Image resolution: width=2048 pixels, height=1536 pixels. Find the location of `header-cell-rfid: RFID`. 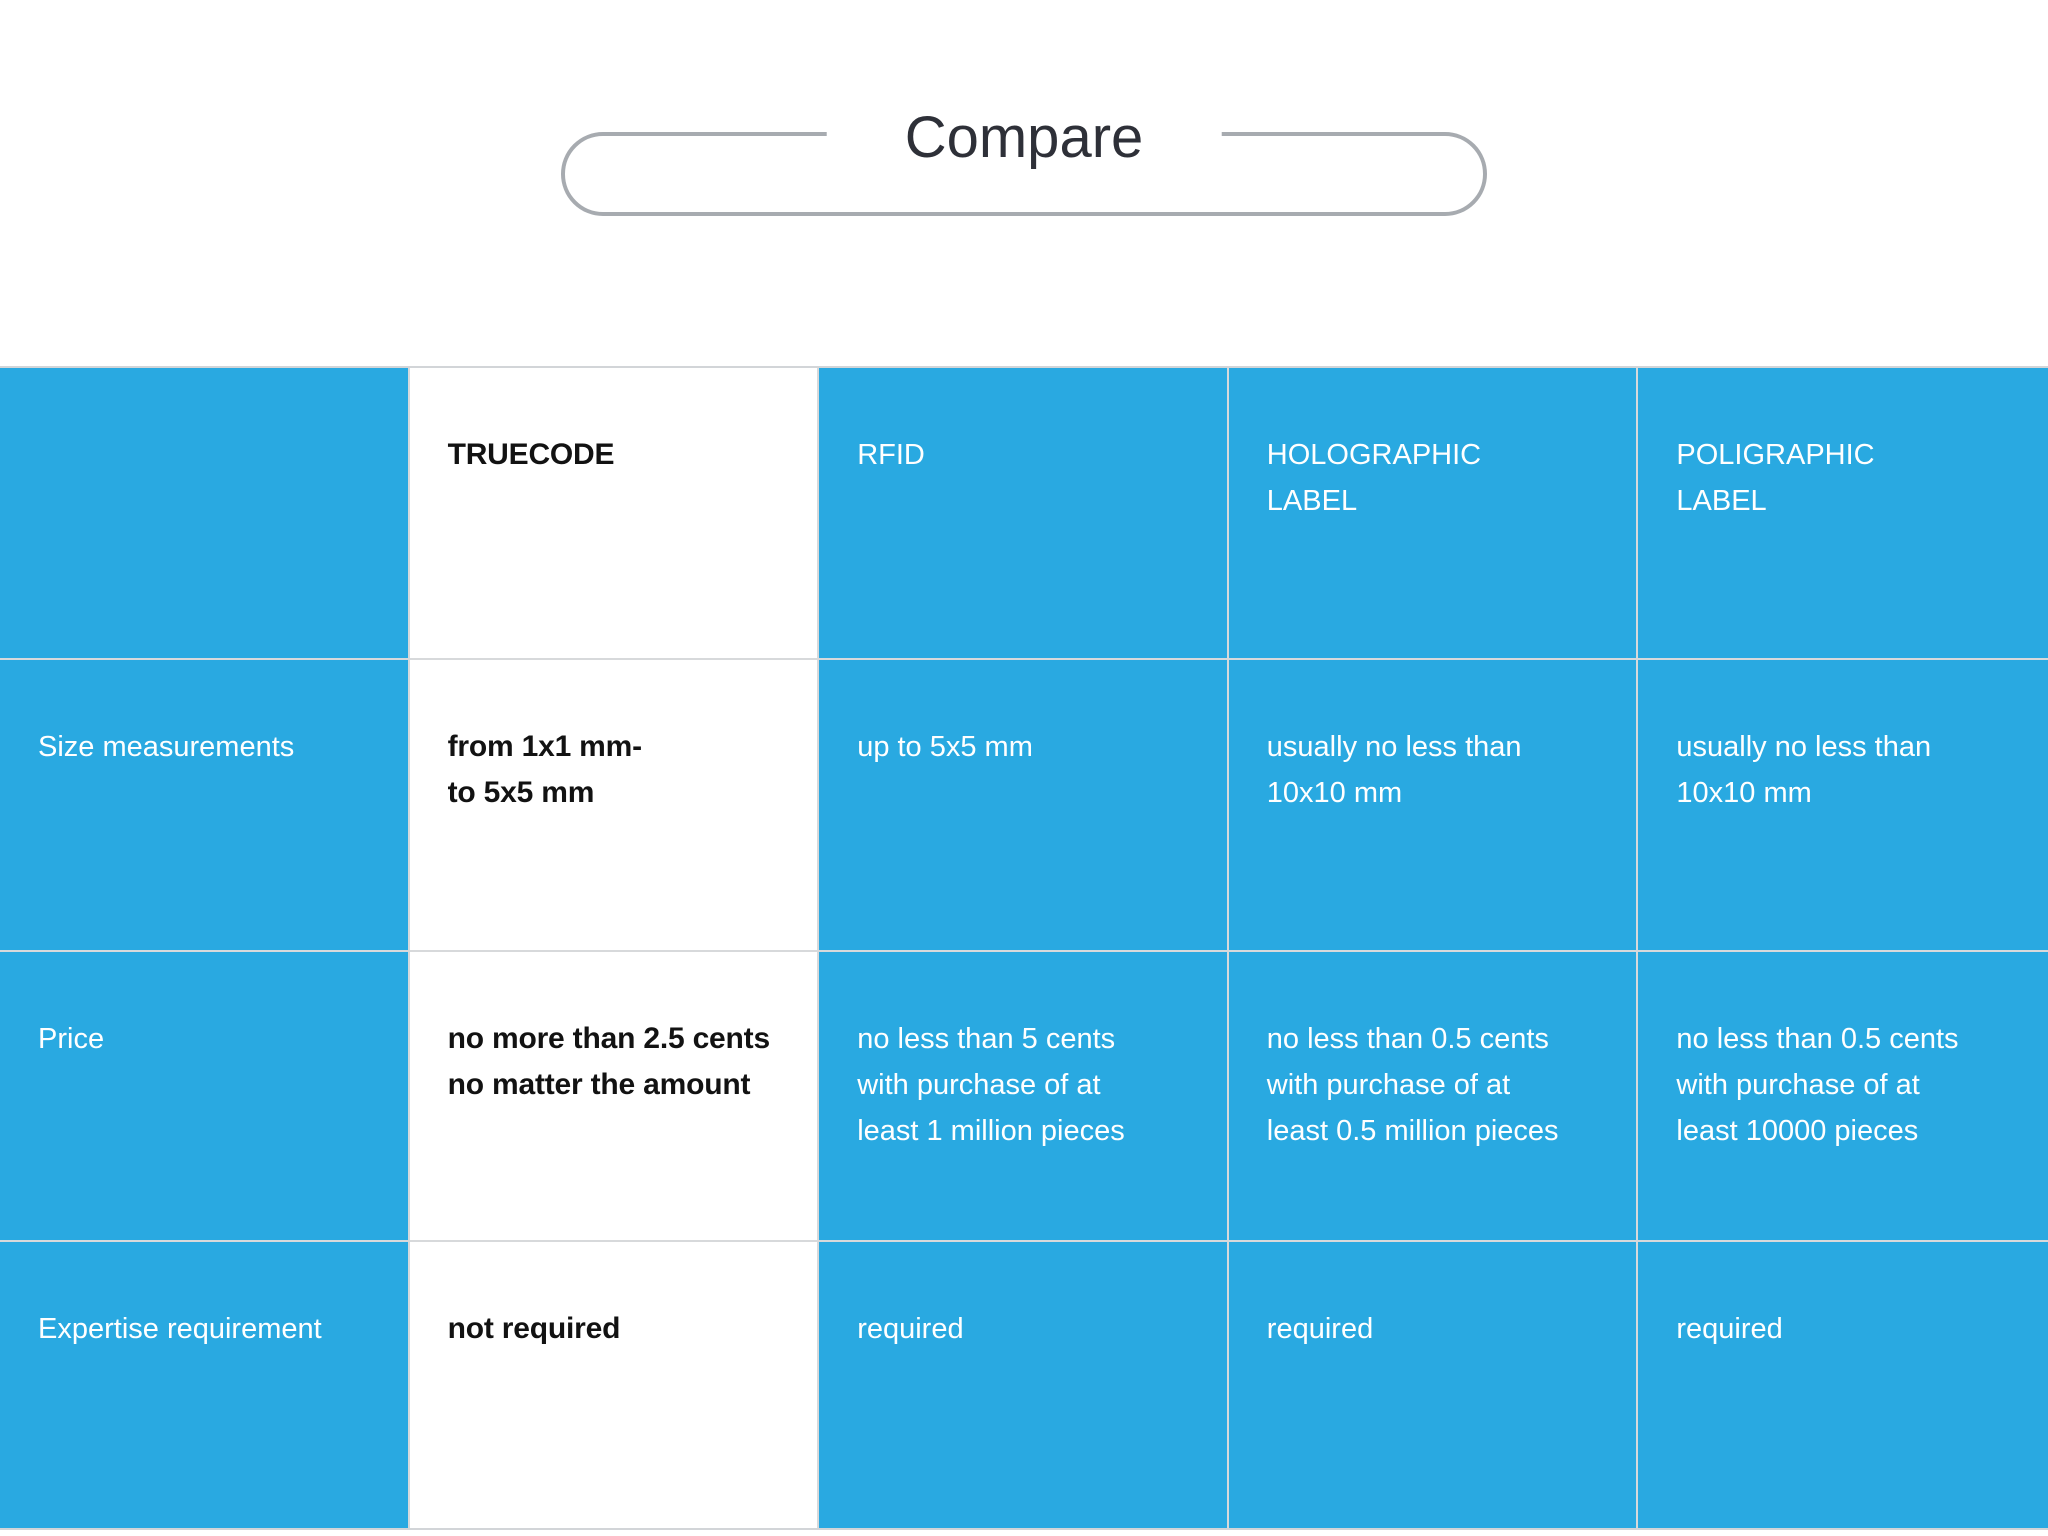

header-cell-rfid: RFID is located at coordinates (1024, 514).